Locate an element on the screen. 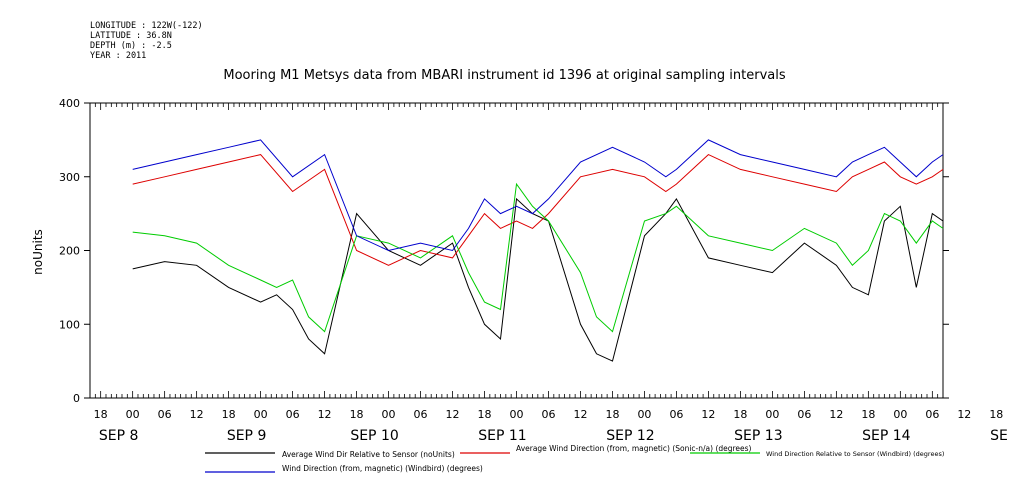  header-latitude: LATITUDE : 36.8N is located at coordinates (131, 36).